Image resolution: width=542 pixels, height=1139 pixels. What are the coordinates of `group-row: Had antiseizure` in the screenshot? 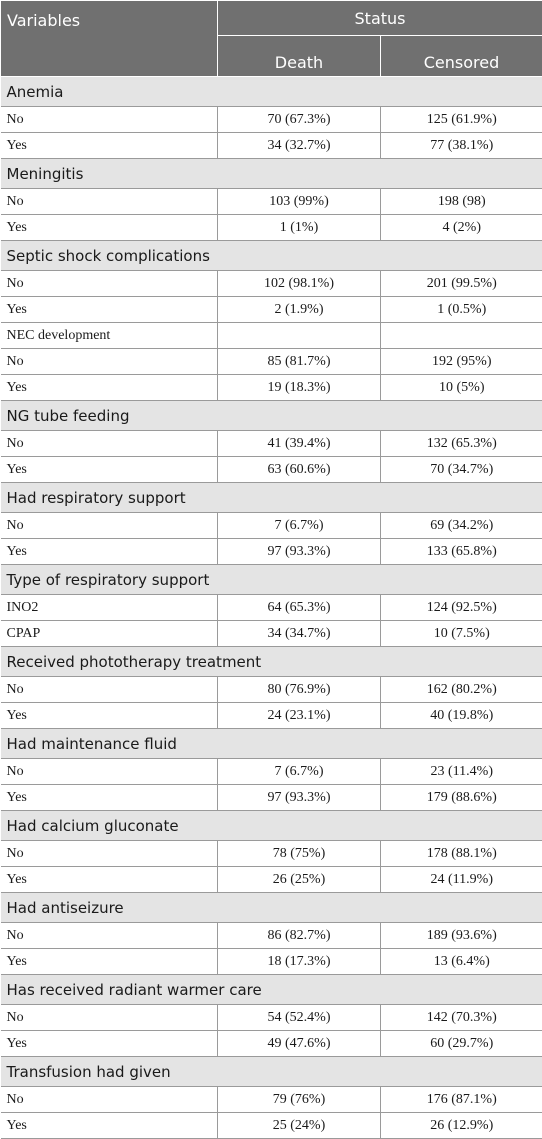 It's located at (271, 908).